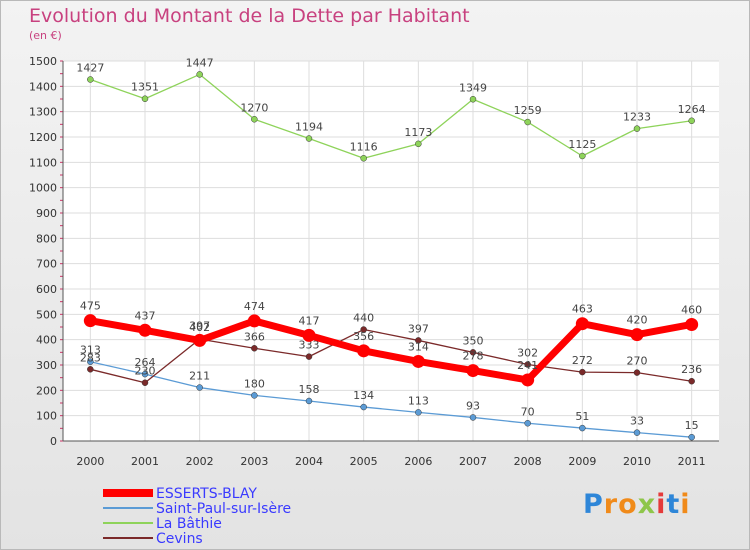 This screenshot has width=750, height=550. I want to click on y-tick-label: 700, so click(46, 264).